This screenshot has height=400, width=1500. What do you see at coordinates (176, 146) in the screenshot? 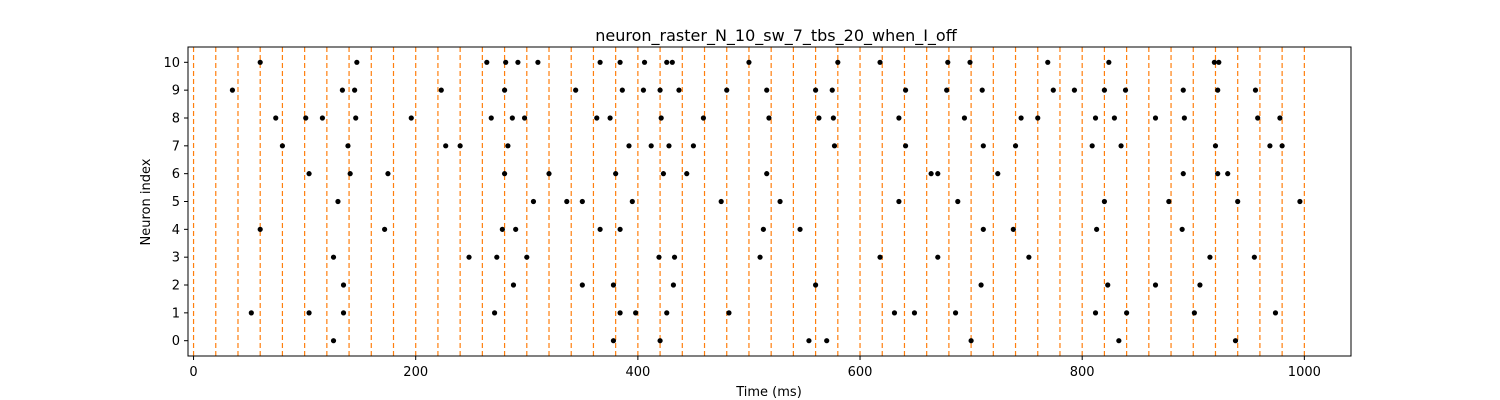
I see `y-tick-label: 7` at bounding box center [176, 146].